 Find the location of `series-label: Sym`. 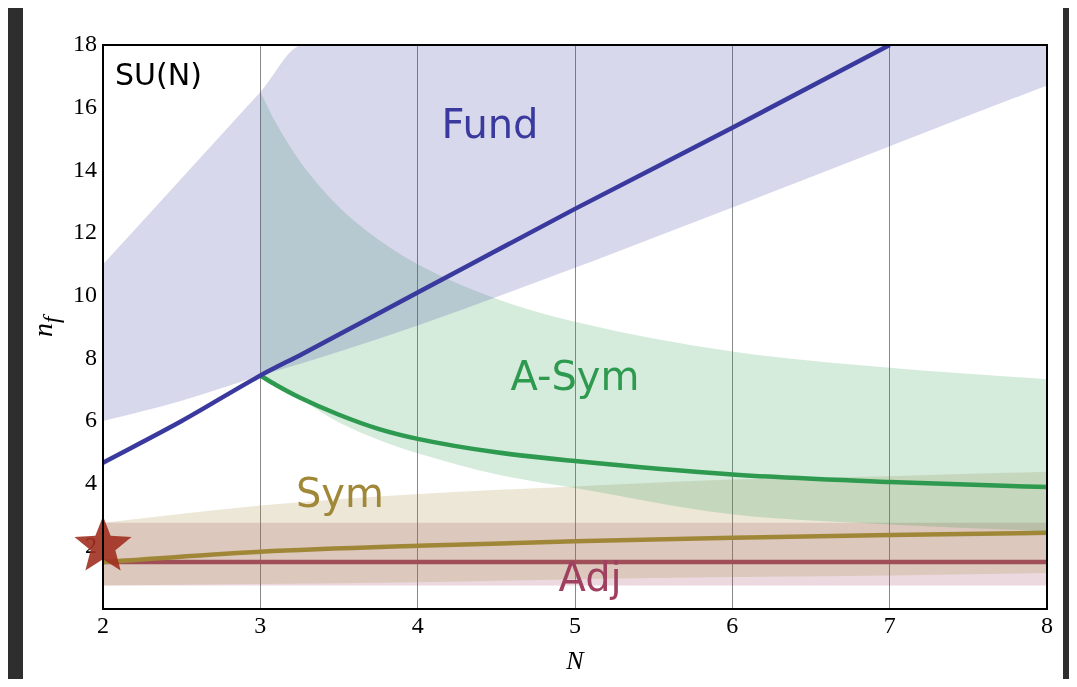

series-label: Sym is located at coordinates (339, 492).